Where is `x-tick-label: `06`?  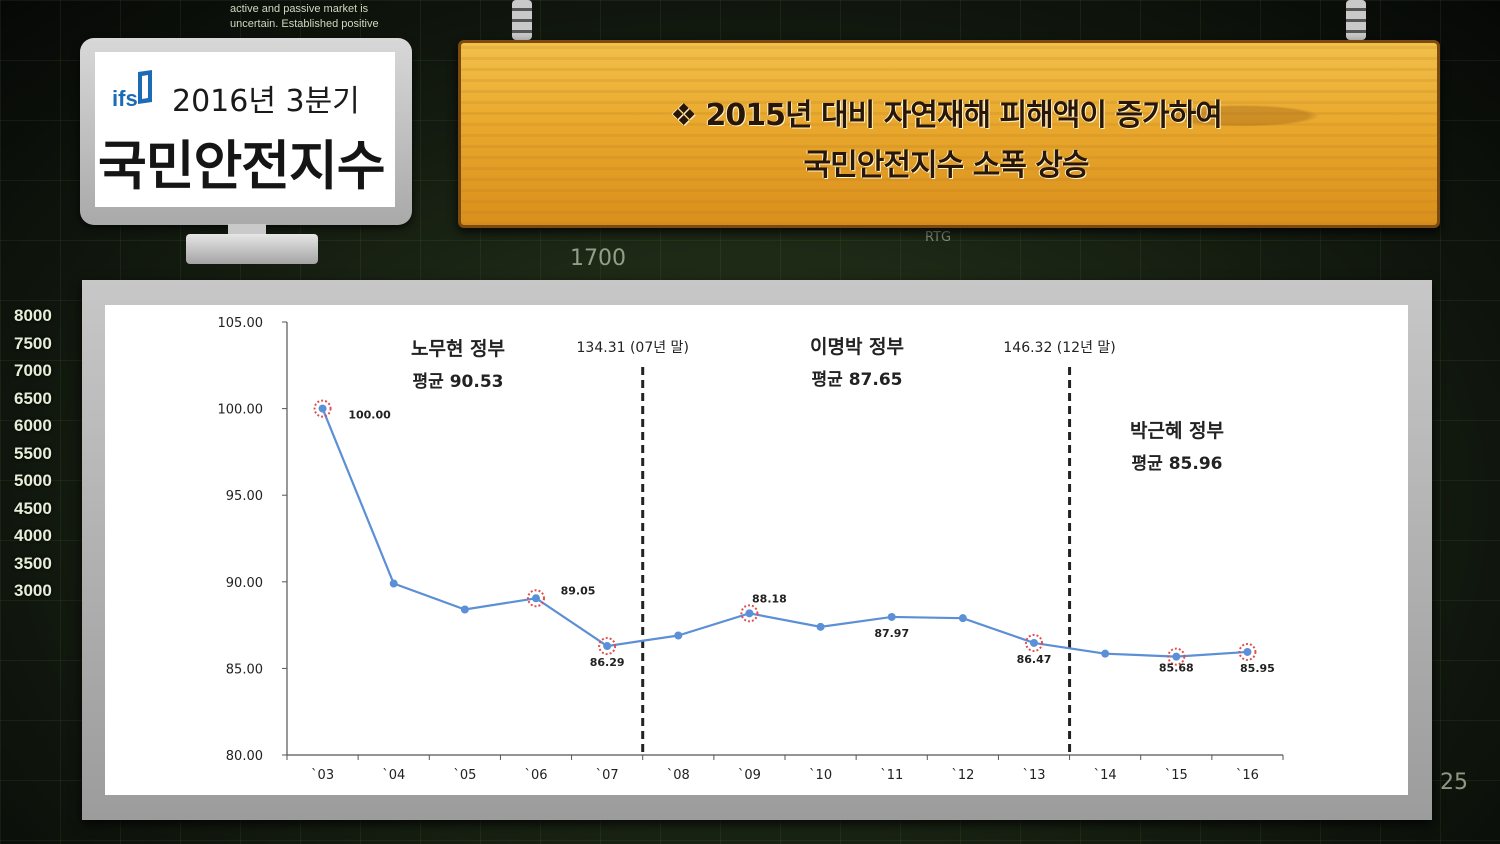 x-tick-label: `06 is located at coordinates (535, 775).